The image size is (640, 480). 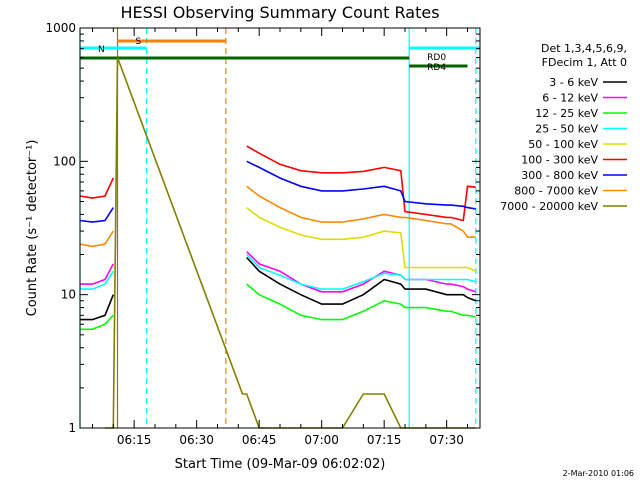 What do you see at coordinates (563, 144) in the screenshot?
I see `legend-entry-label: 50 - 100 keV` at bounding box center [563, 144].